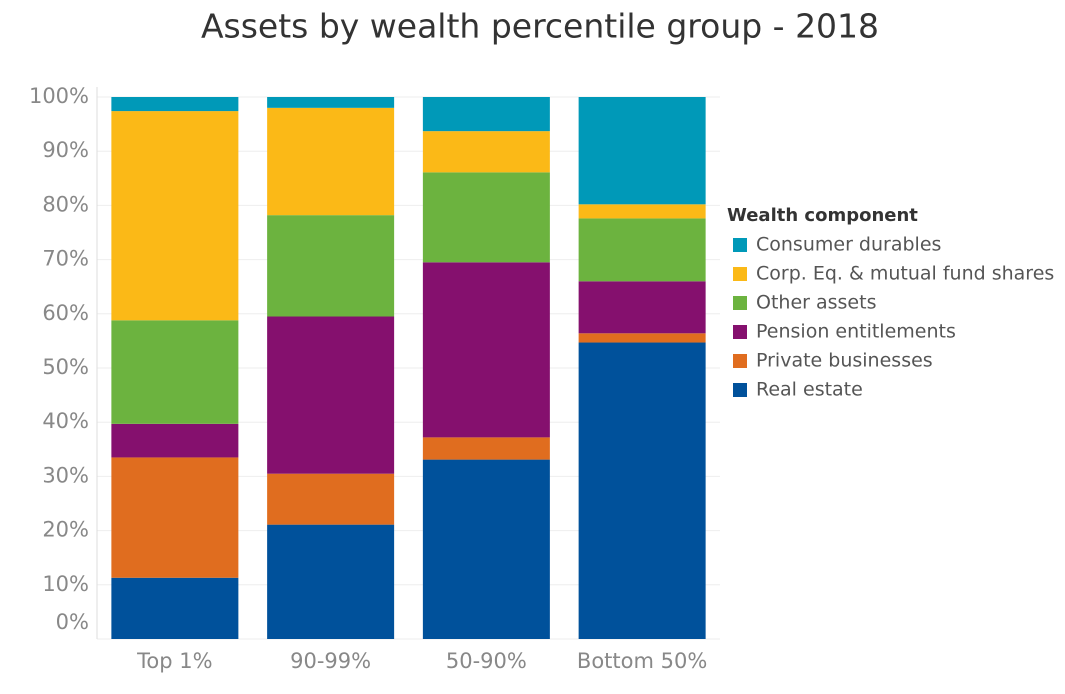  I want to click on legend-label: Private businesses, so click(844, 361).